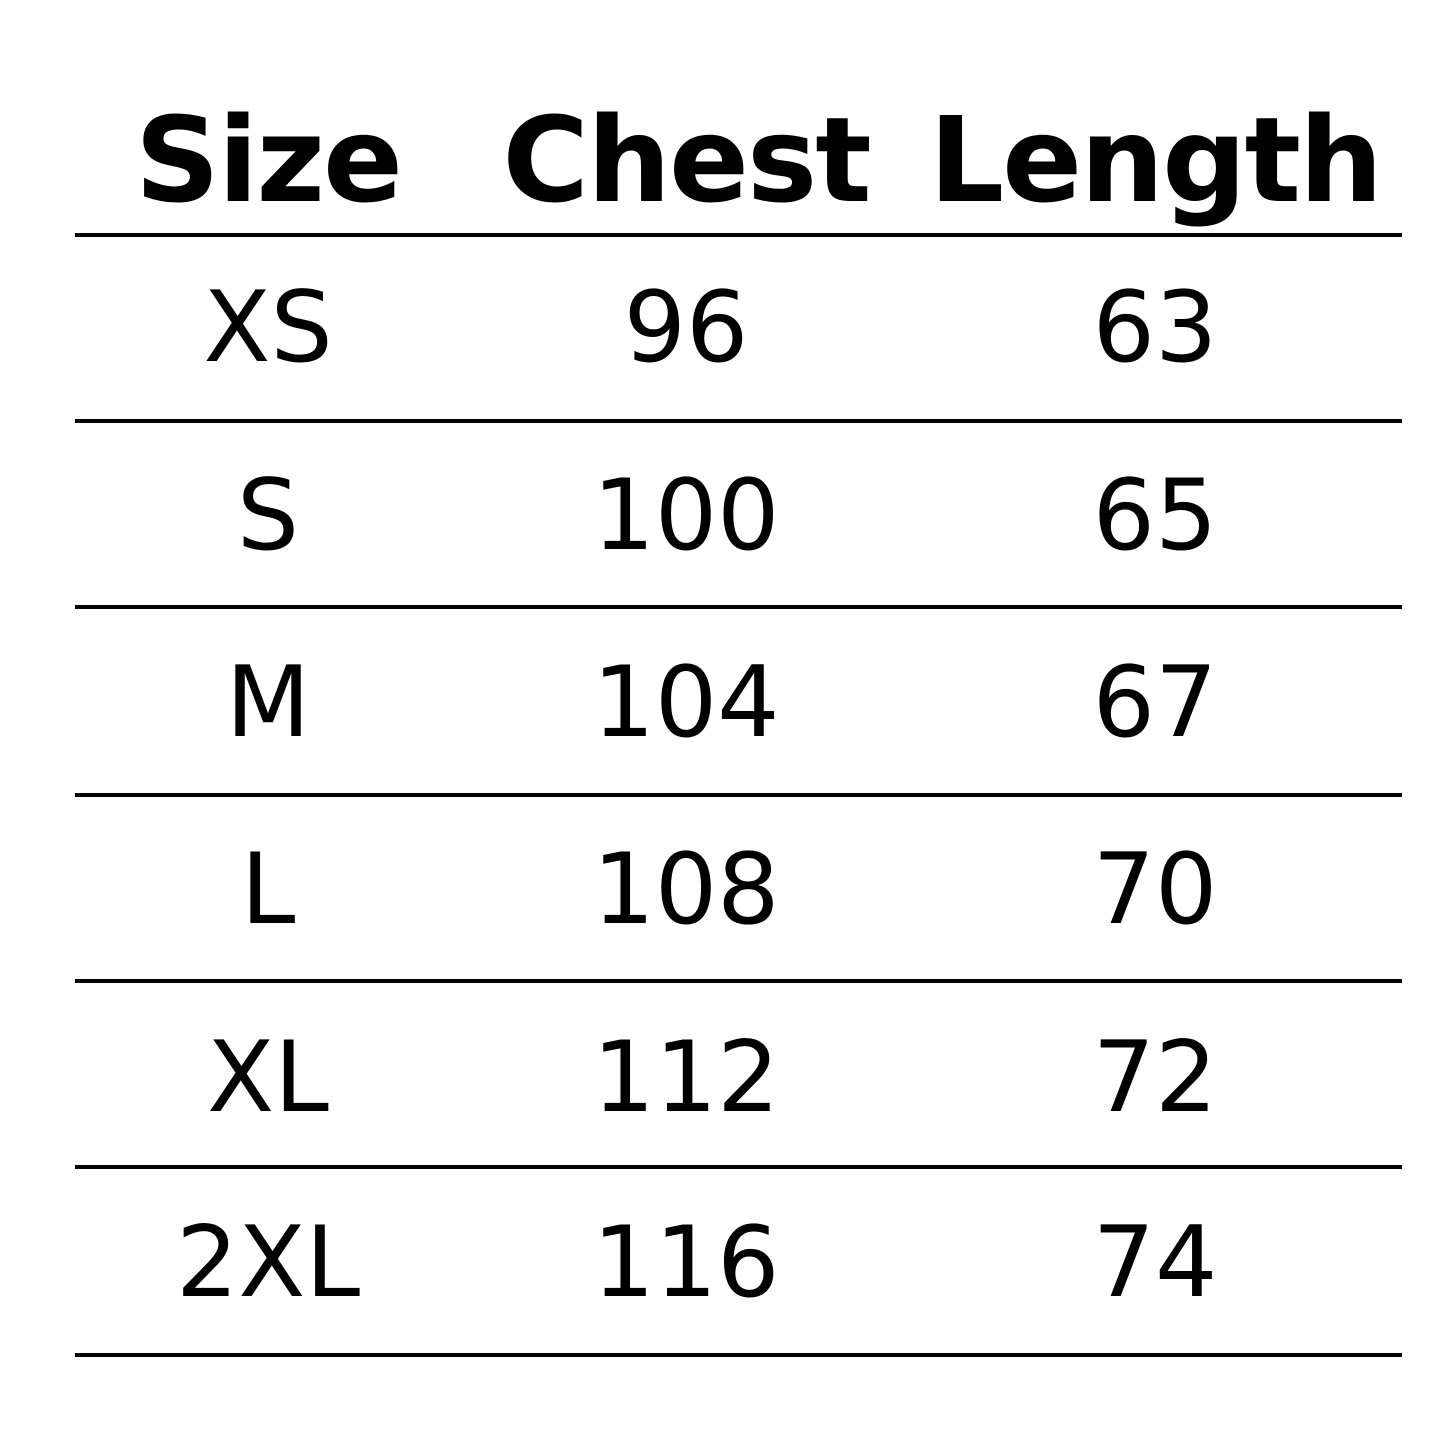 This screenshot has width=1445, height=1445. Describe the element at coordinates (1155, 1078) in the screenshot. I see `length-cell: 72` at that location.